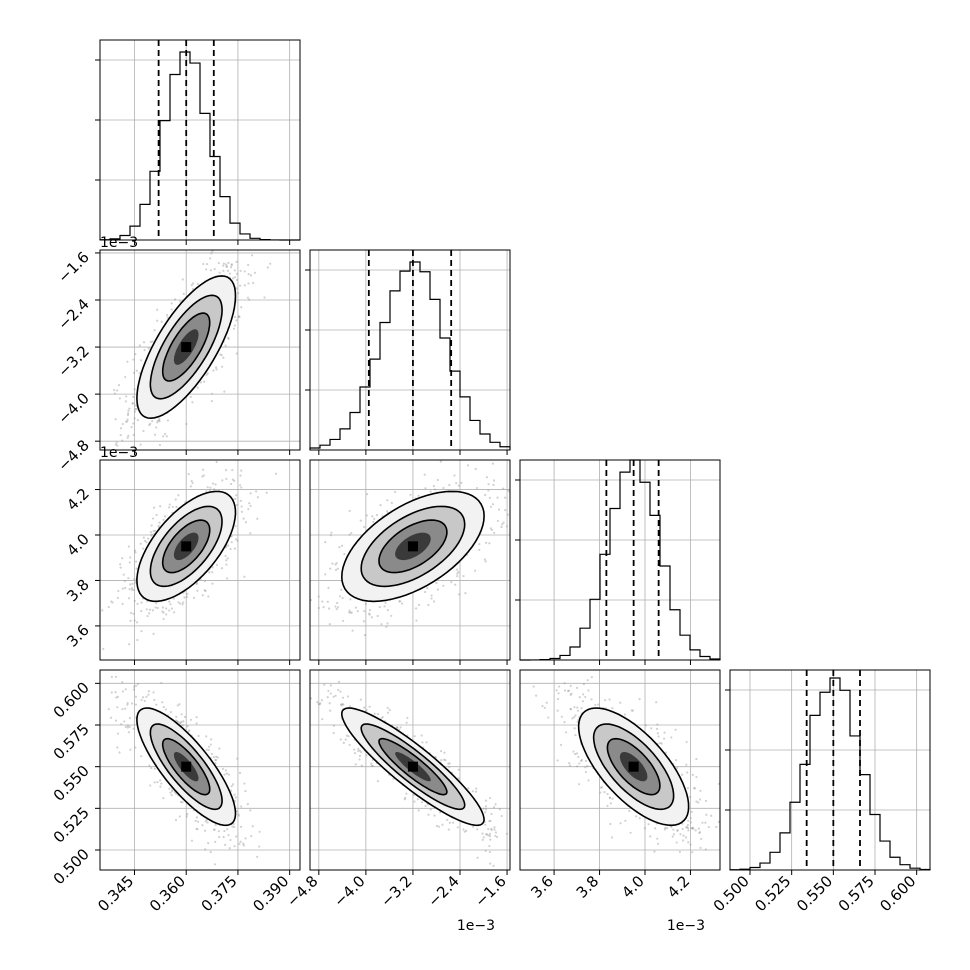 This screenshot has width=970, height=970. I want to click on density-peak, so click(412, 766).